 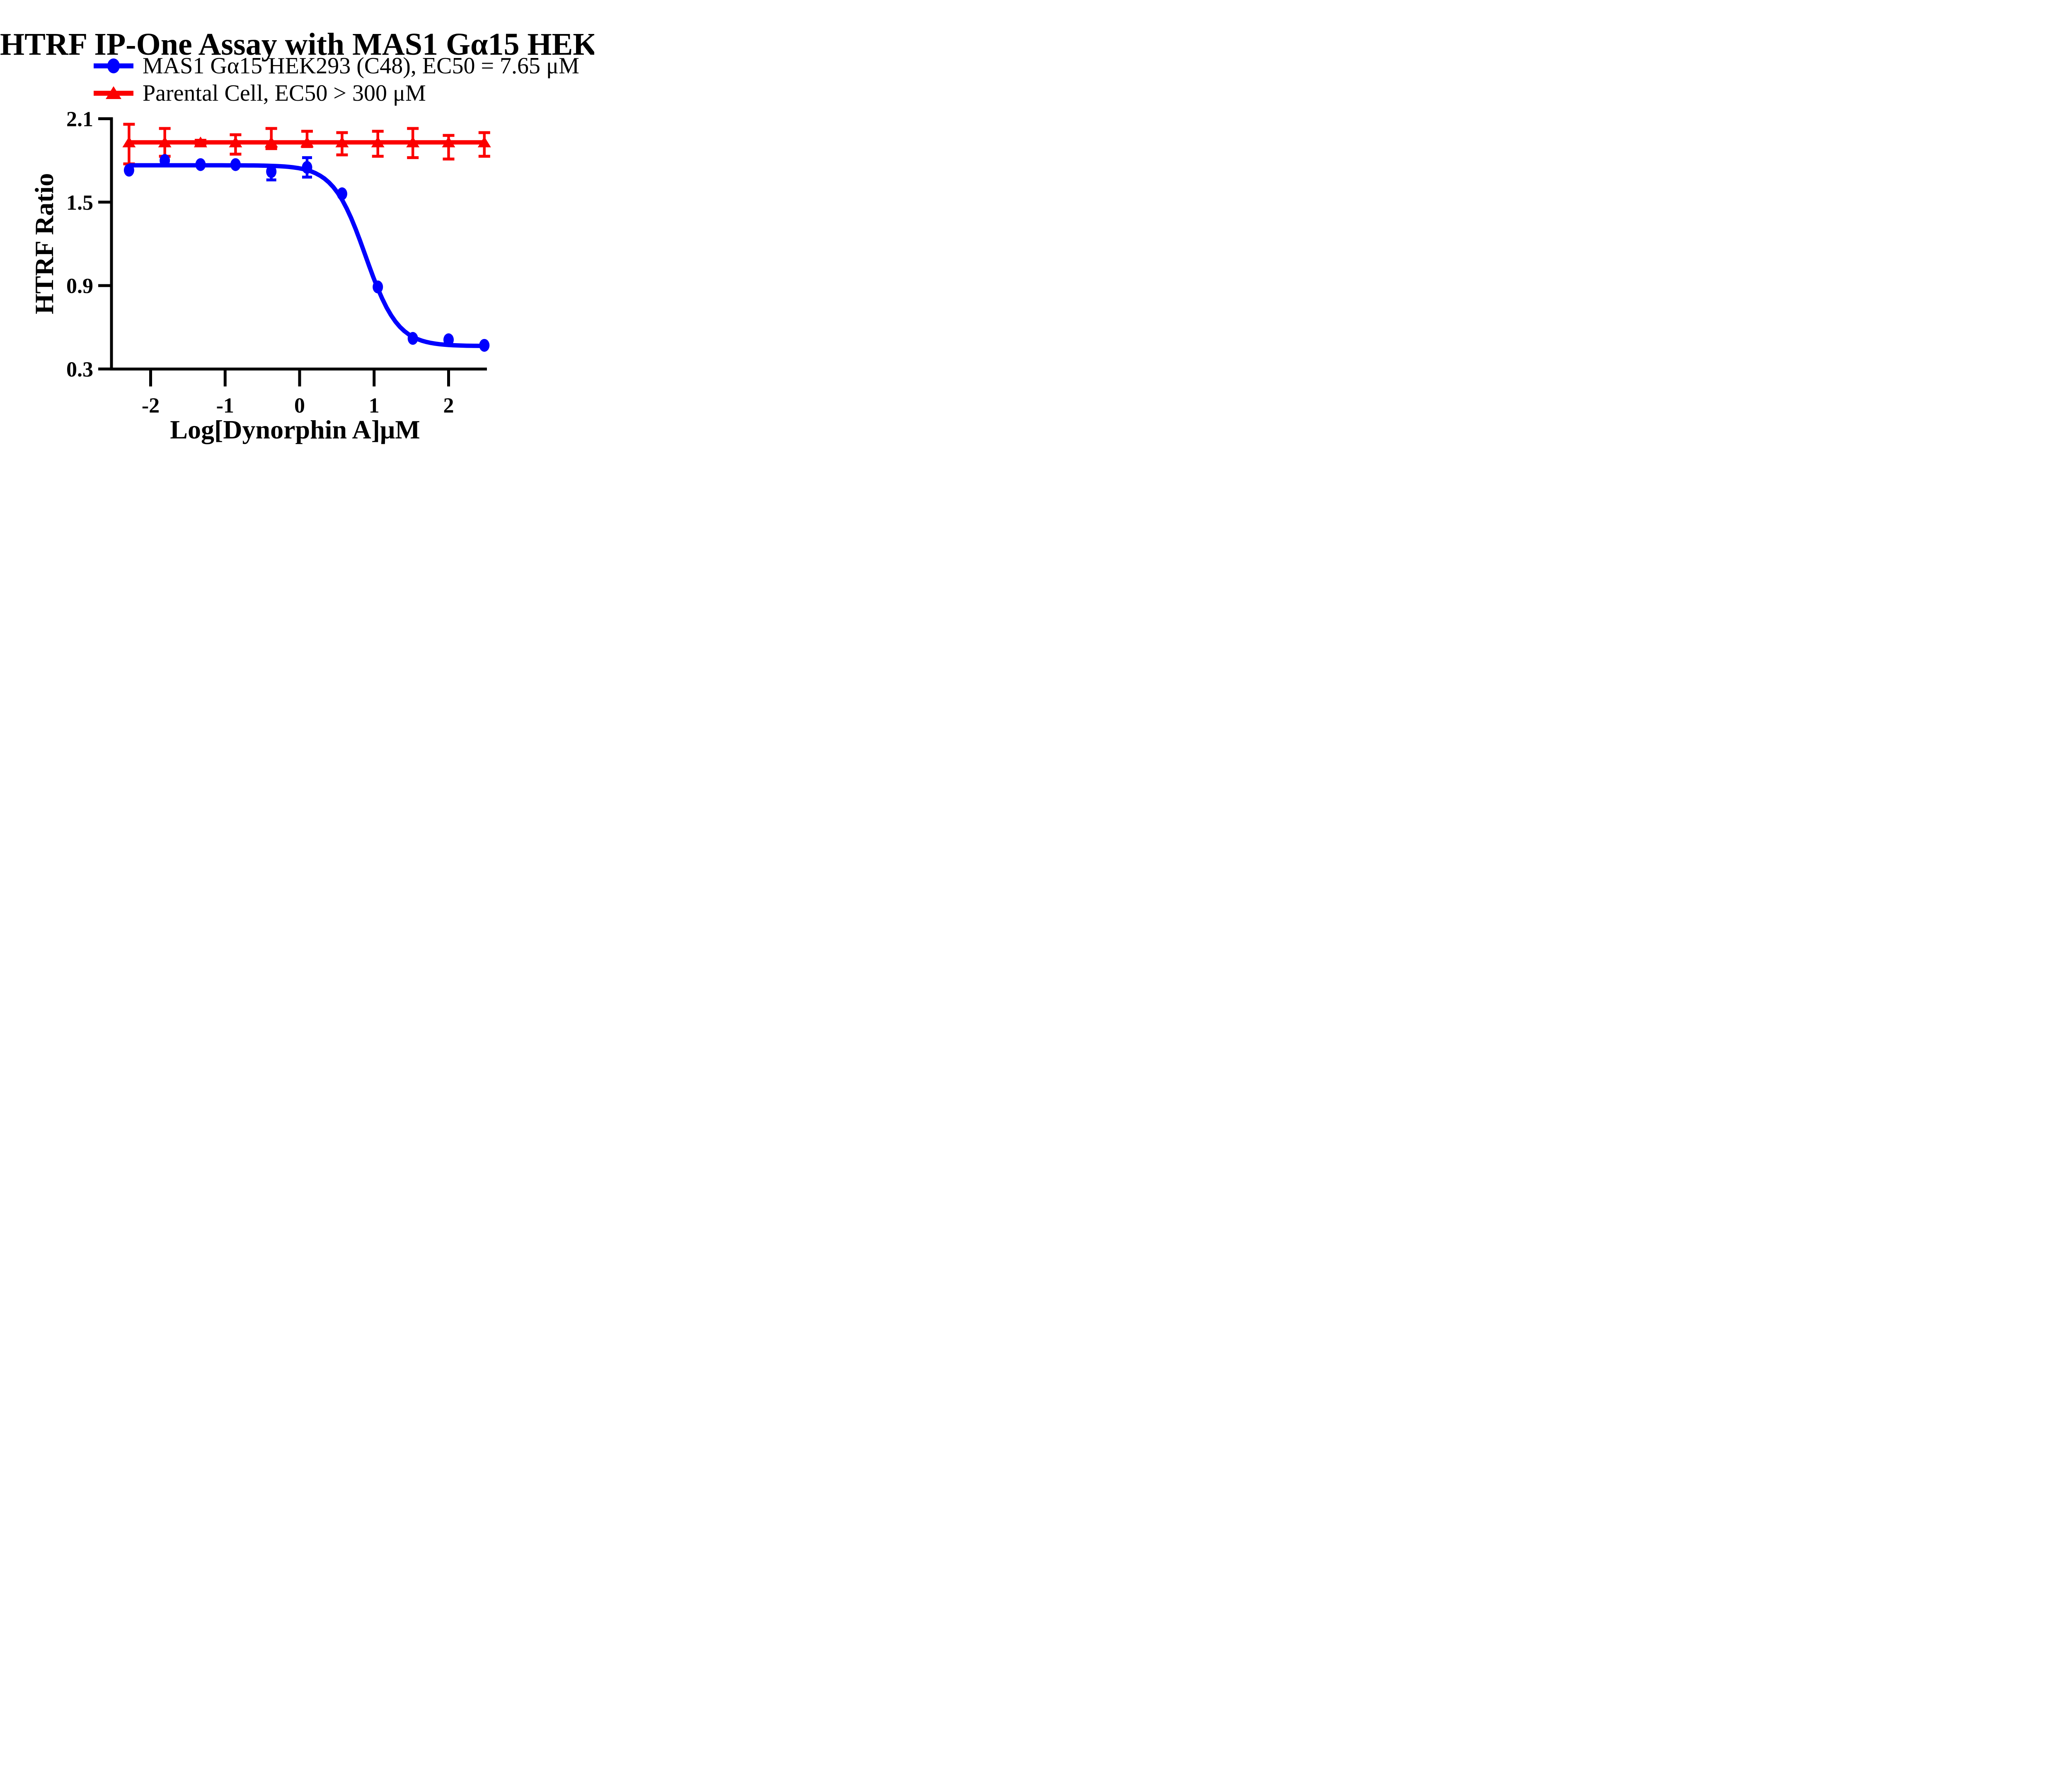 What do you see at coordinates (44, 244) in the screenshot?
I see `y-axis-title: HTRF Ratio` at bounding box center [44, 244].